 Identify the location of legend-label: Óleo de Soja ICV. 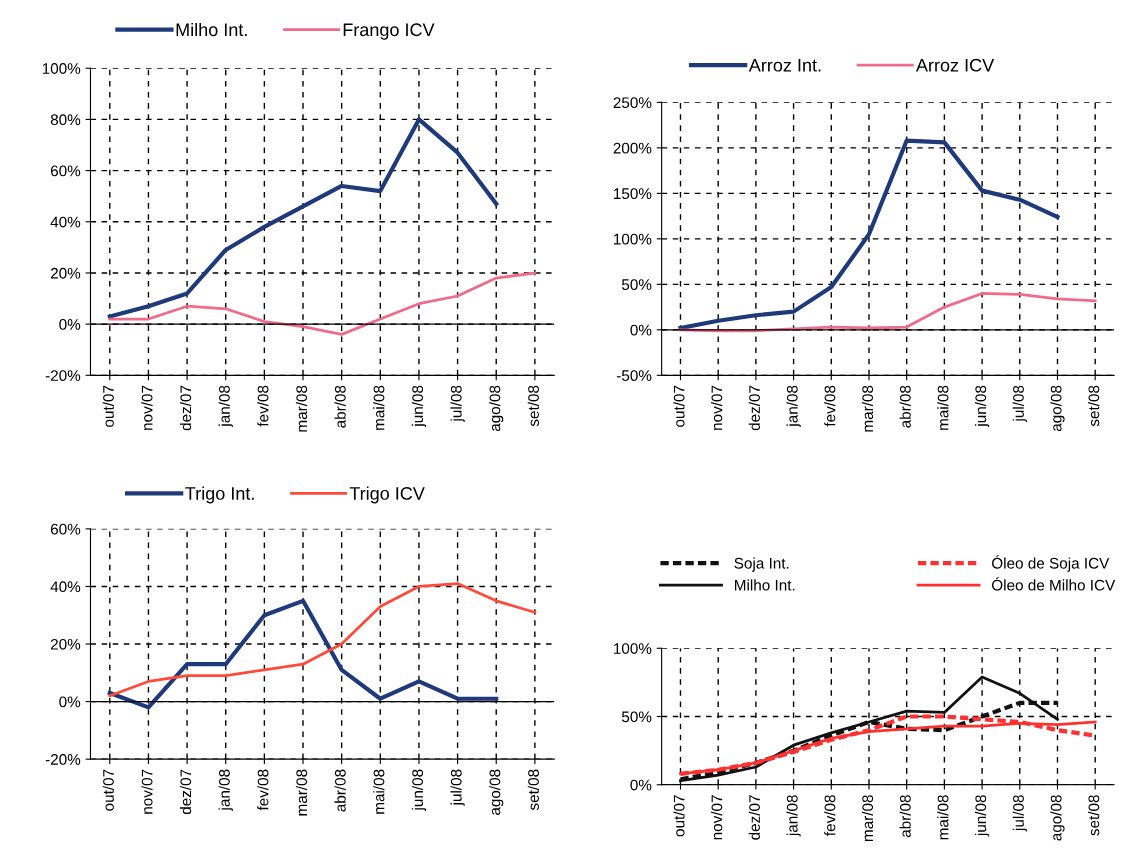
(1051, 563).